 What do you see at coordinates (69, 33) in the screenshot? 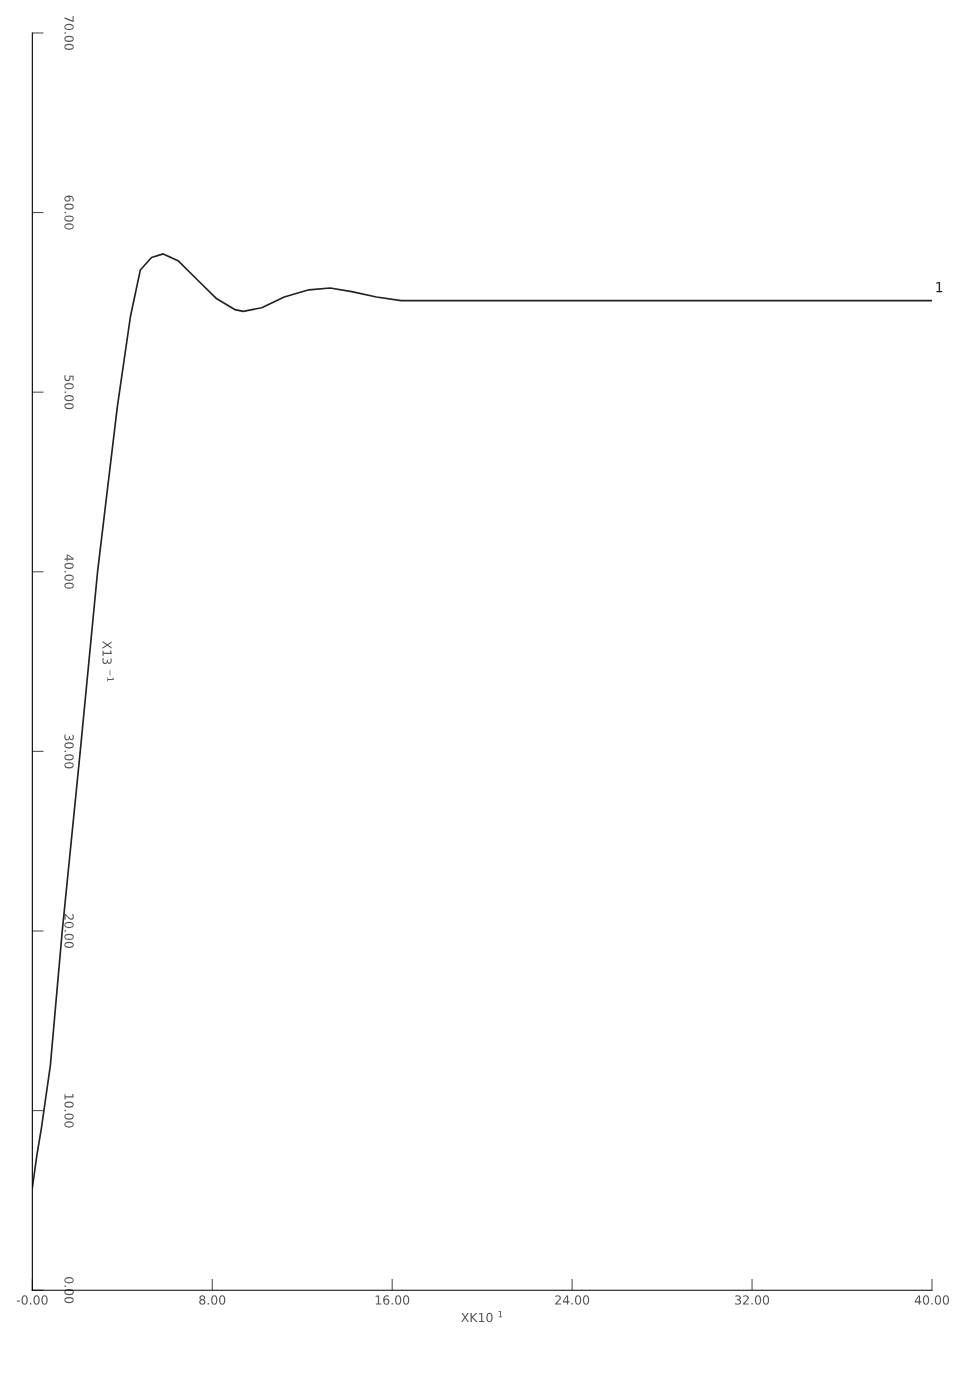
I see `y-tick-label: 70.00` at bounding box center [69, 33].